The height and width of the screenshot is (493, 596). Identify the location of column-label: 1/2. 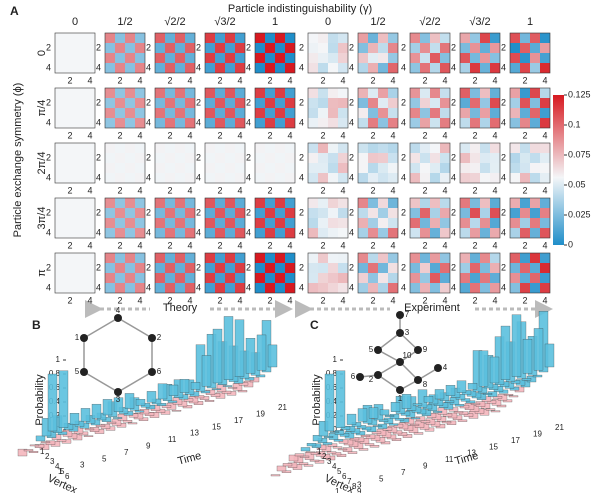
(377, 22).